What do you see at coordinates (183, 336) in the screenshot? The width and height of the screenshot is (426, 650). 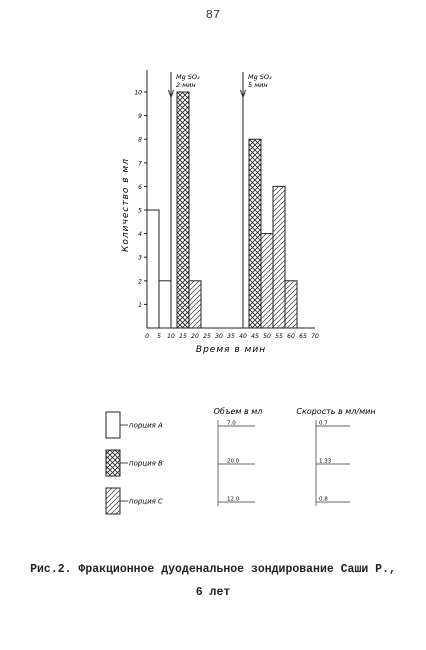 I see `x-tick-label: 15` at bounding box center [183, 336].